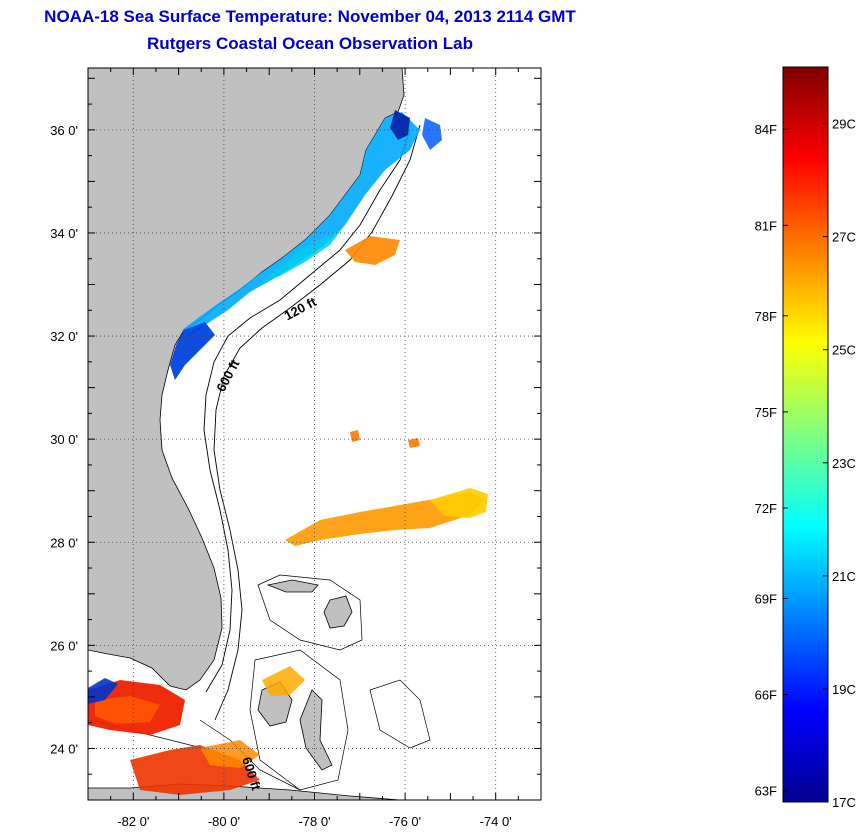  Describe the element at coordinates (844, 463) in the screenshot. I see `colorbar-celsius-label: 23C` at that location.